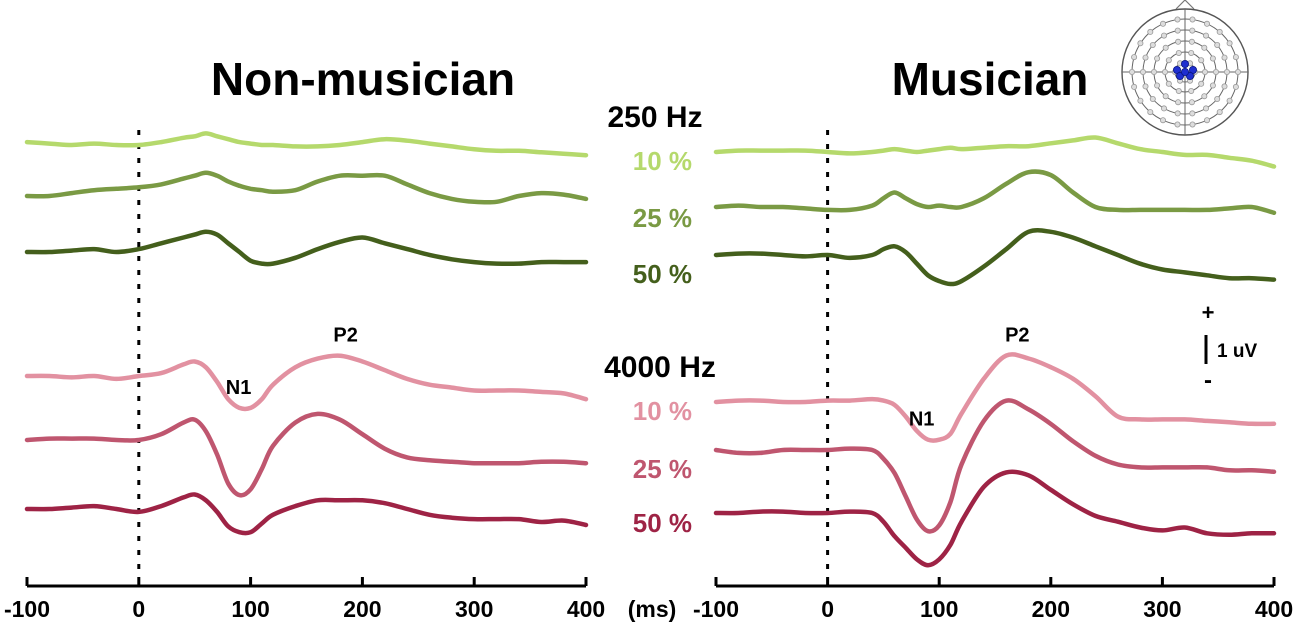  I want to click on pct-label-250hz-50: 50 %, so click(662, 274).